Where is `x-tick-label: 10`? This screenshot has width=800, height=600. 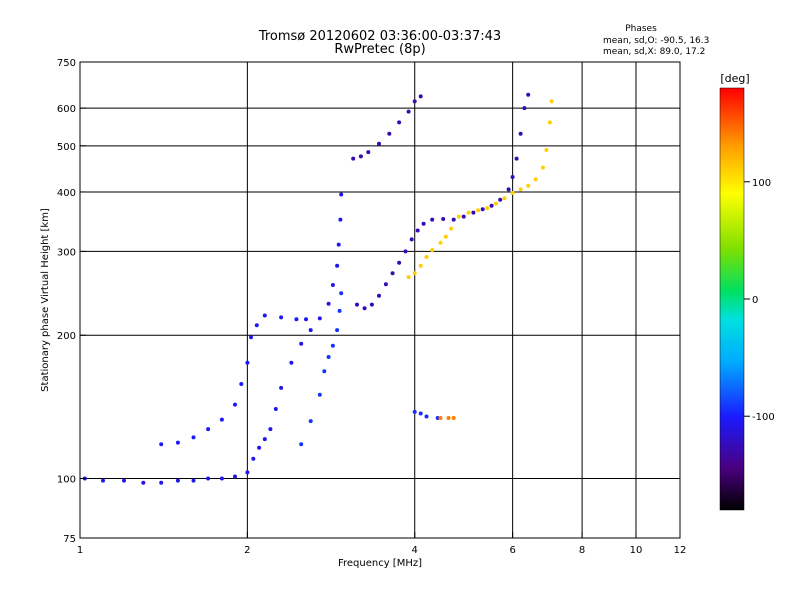 x-tick-label: 10 is located at coordinates (636, 550).